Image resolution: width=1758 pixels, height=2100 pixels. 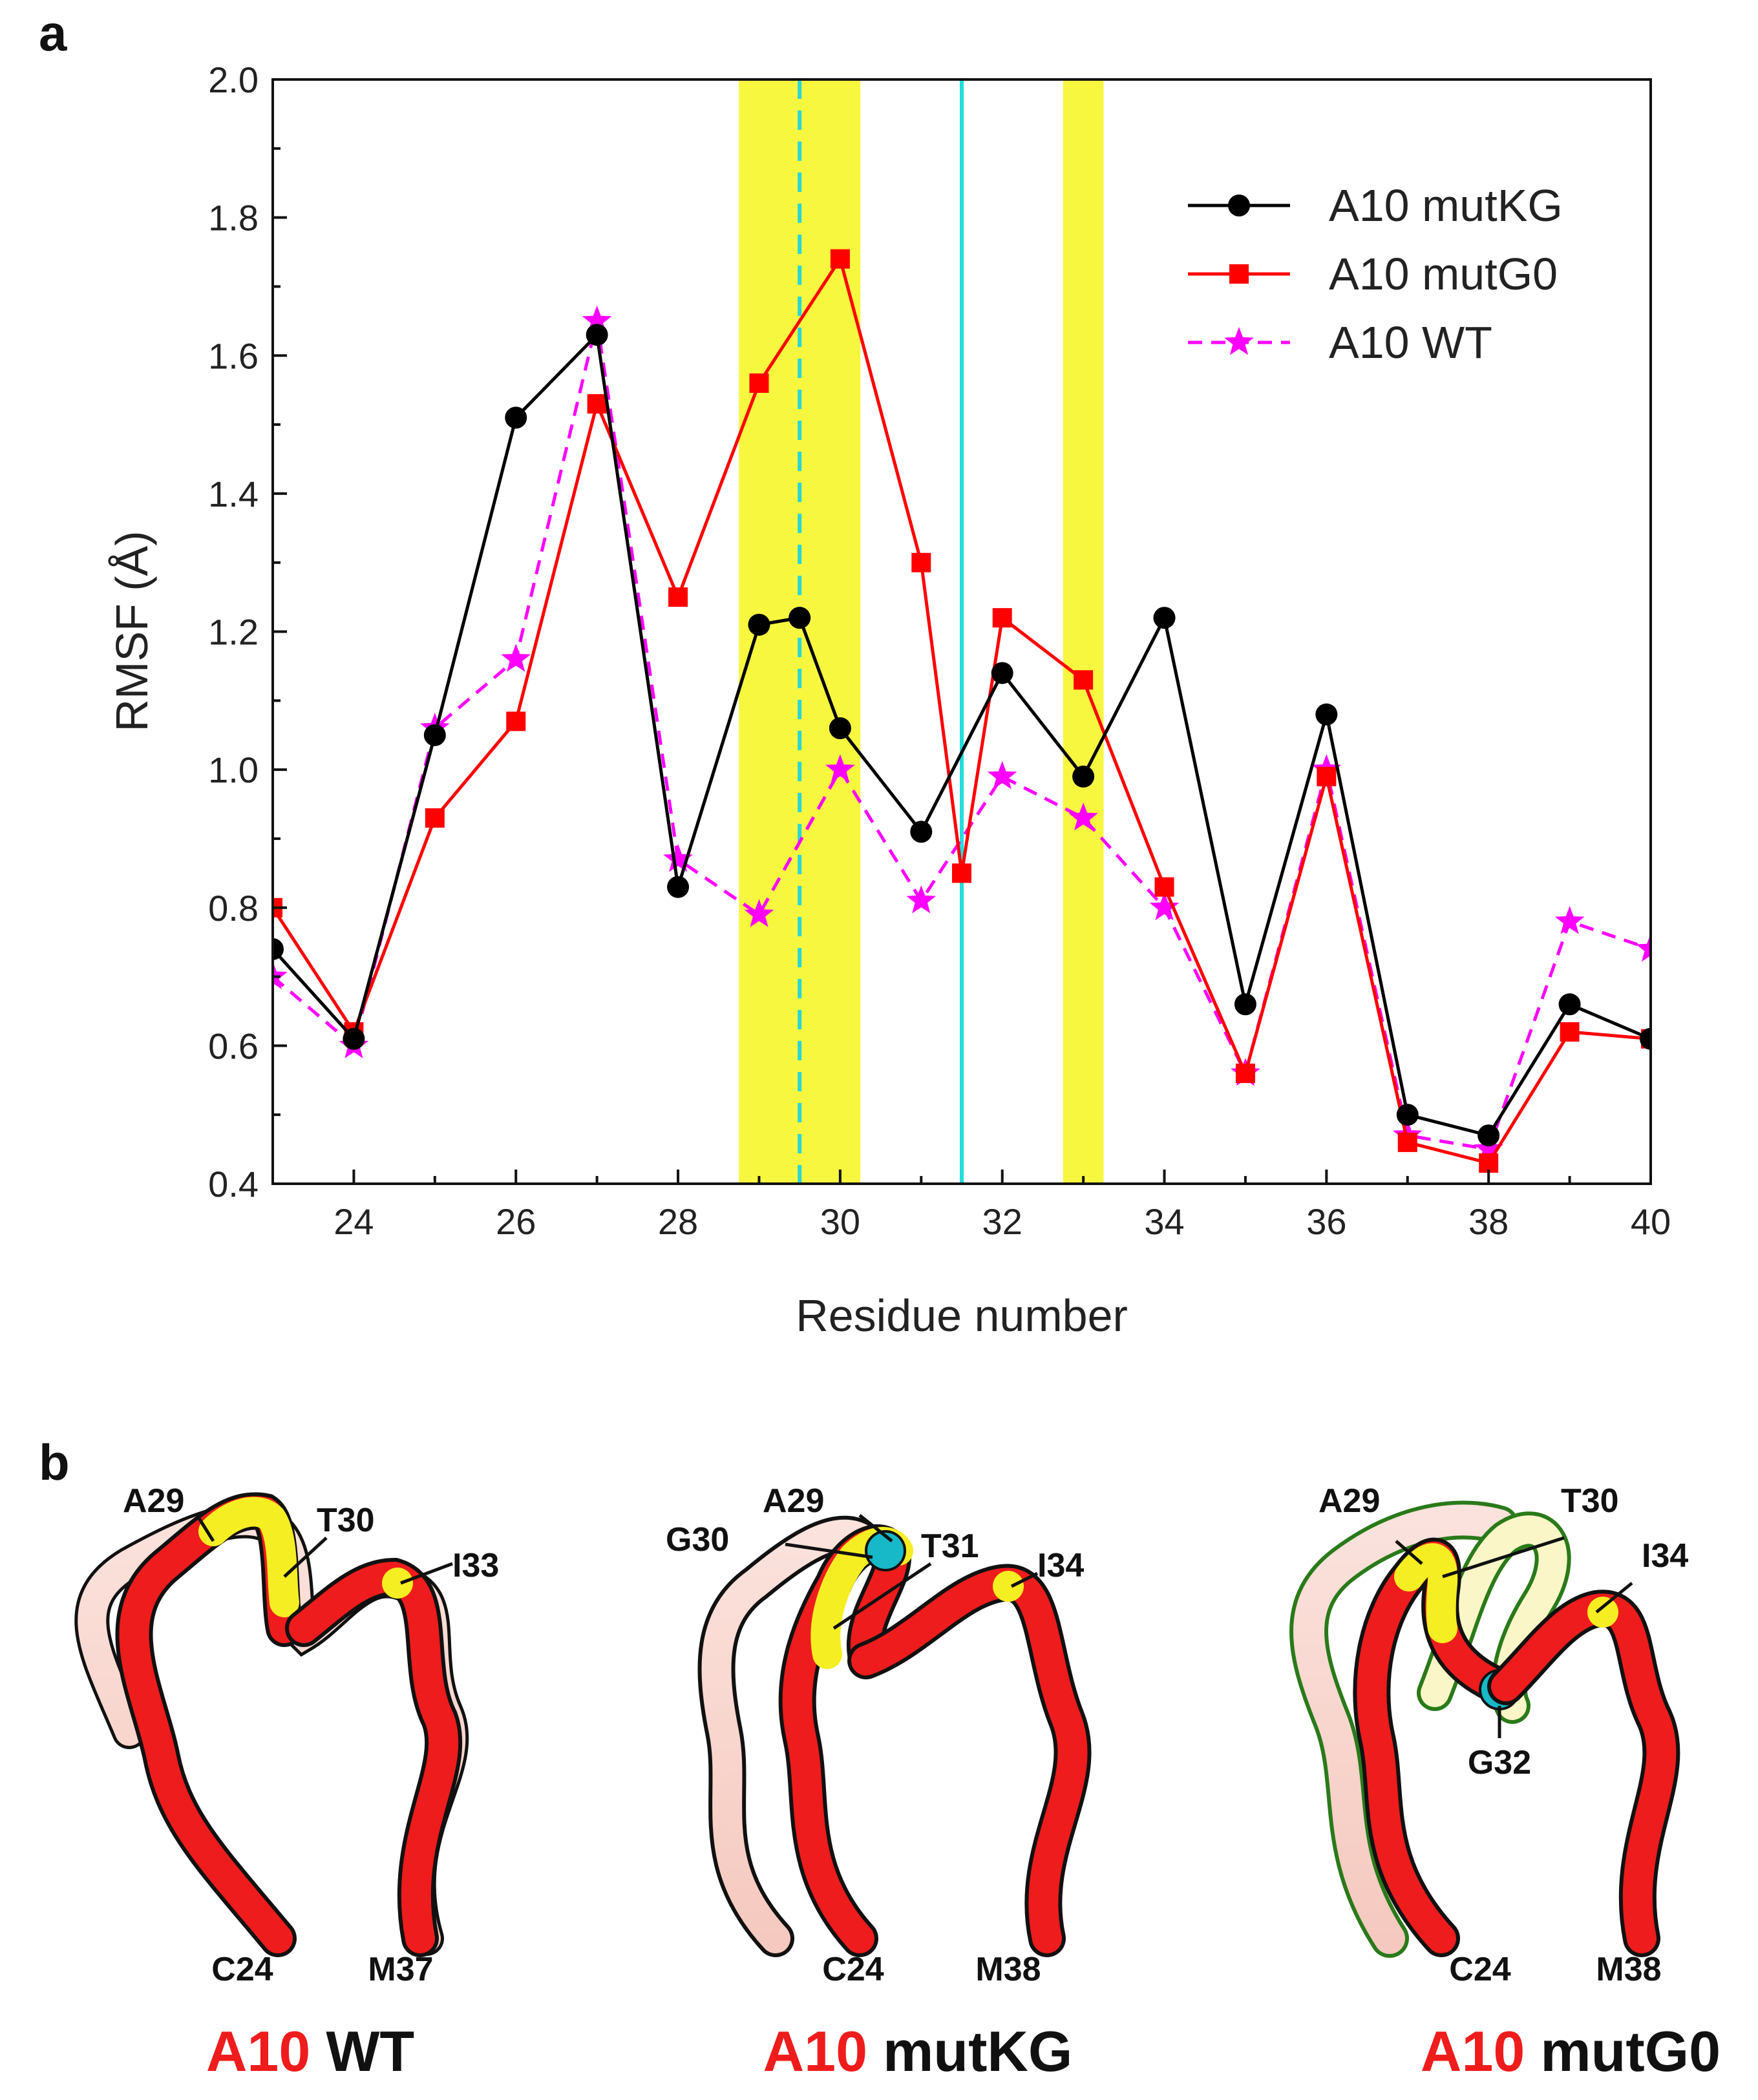 I want to click on legend-label: A10 WT, so click(x=1410, y=343).